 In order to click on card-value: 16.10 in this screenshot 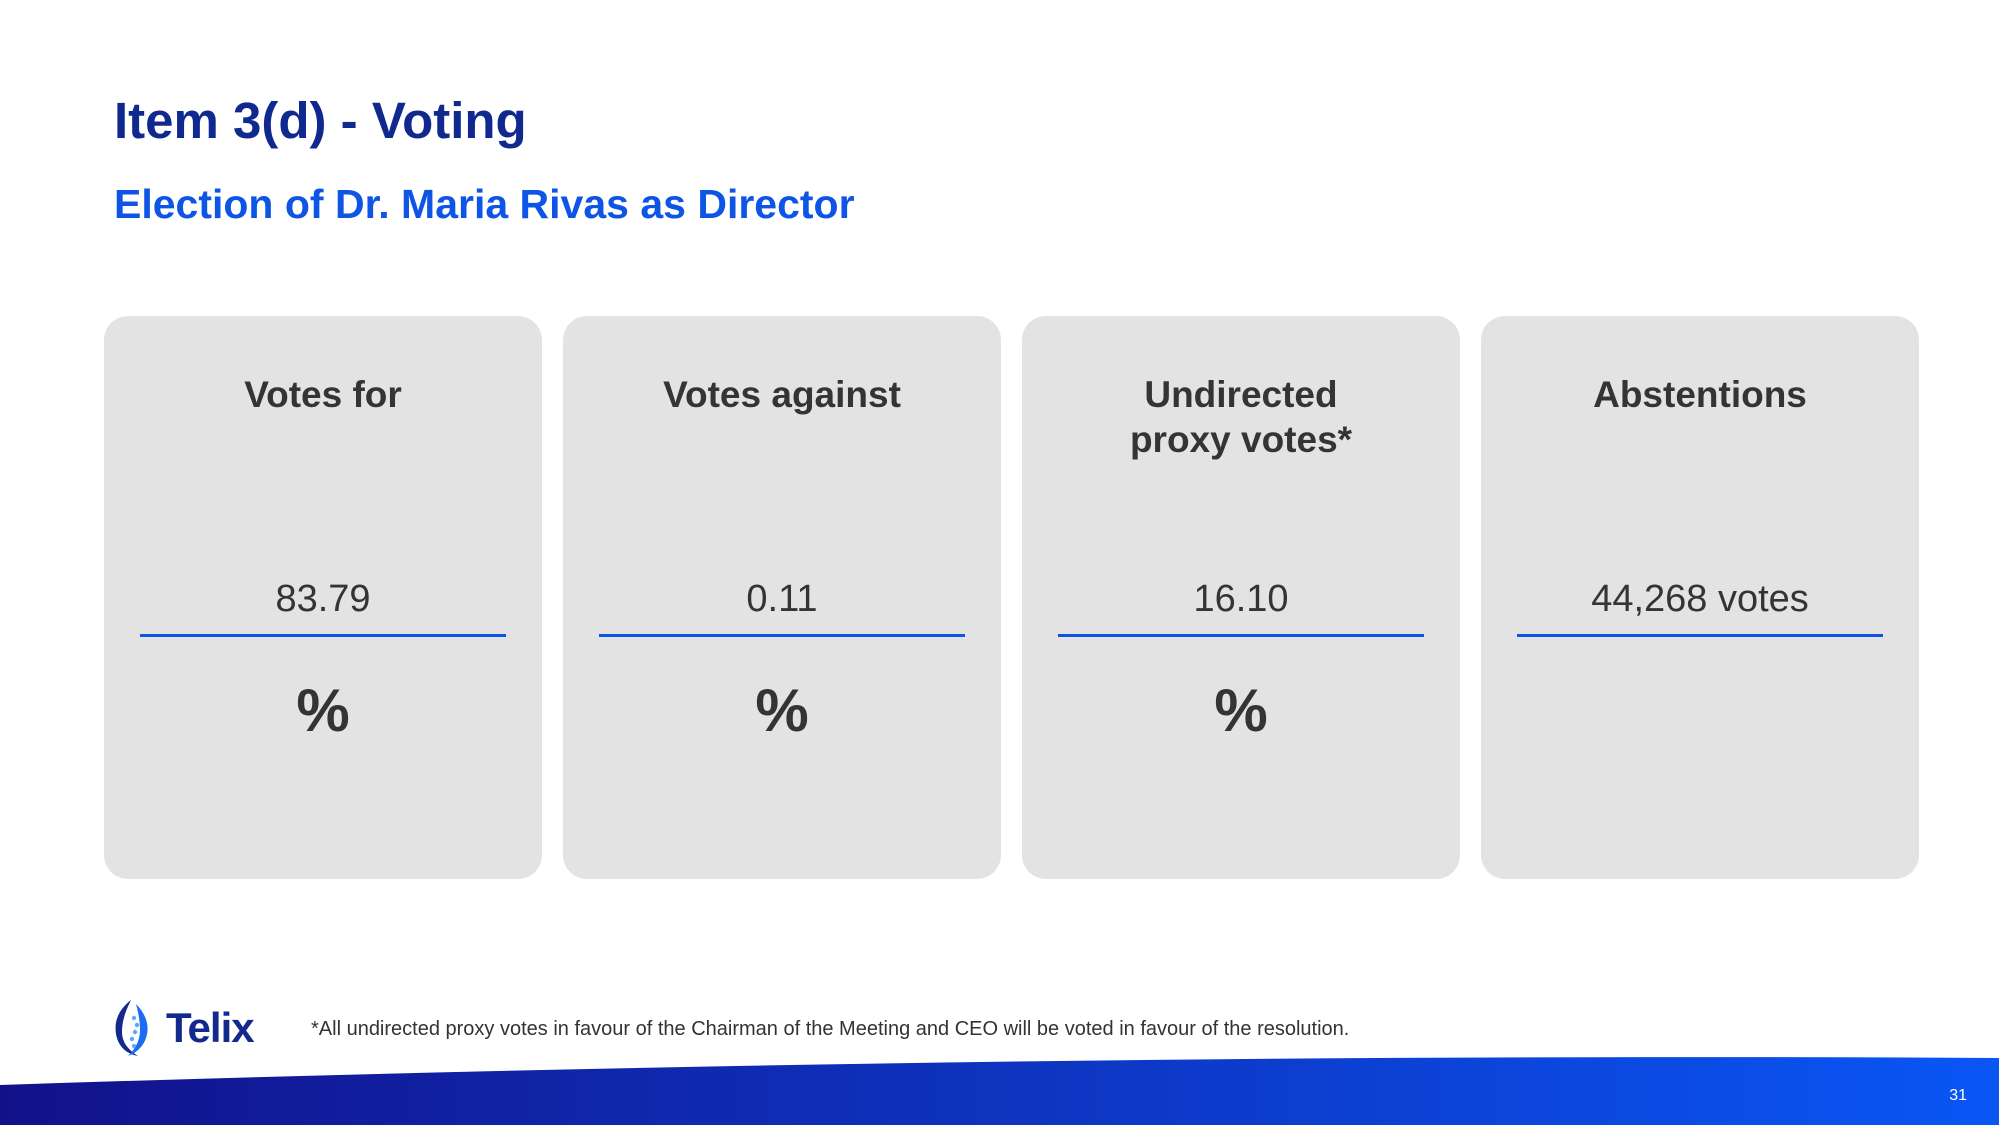, I will do `click(1241, 599)`.